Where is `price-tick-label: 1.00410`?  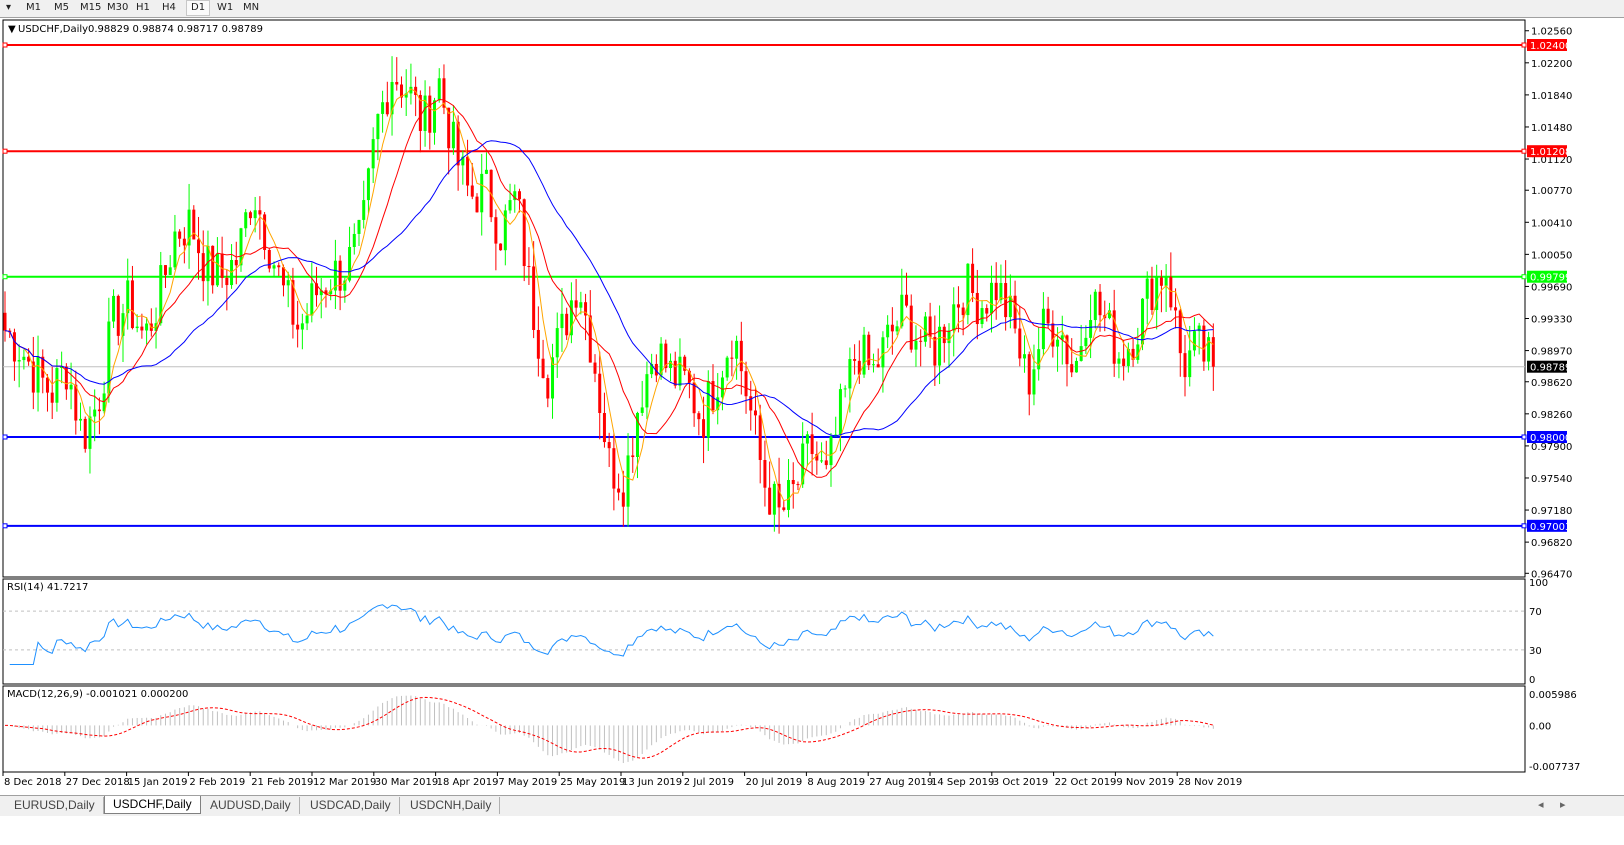
price-tick-label: 1.00410 is located at coordinates (1551, 223).